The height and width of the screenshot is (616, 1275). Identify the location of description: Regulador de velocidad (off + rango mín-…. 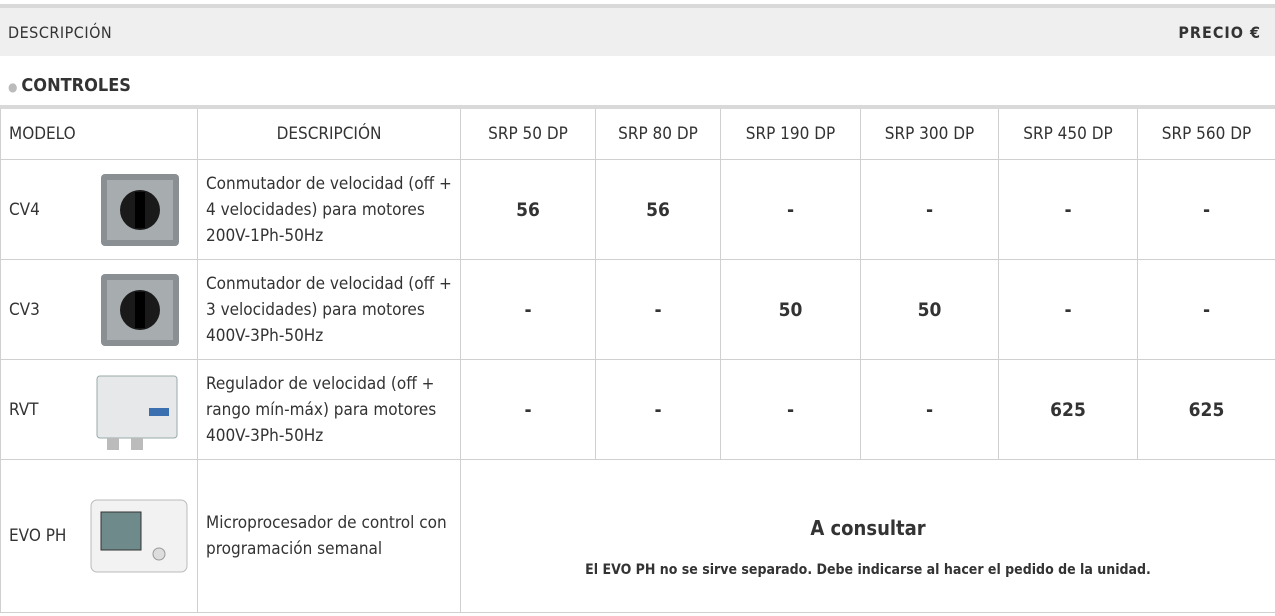
(329, 409).